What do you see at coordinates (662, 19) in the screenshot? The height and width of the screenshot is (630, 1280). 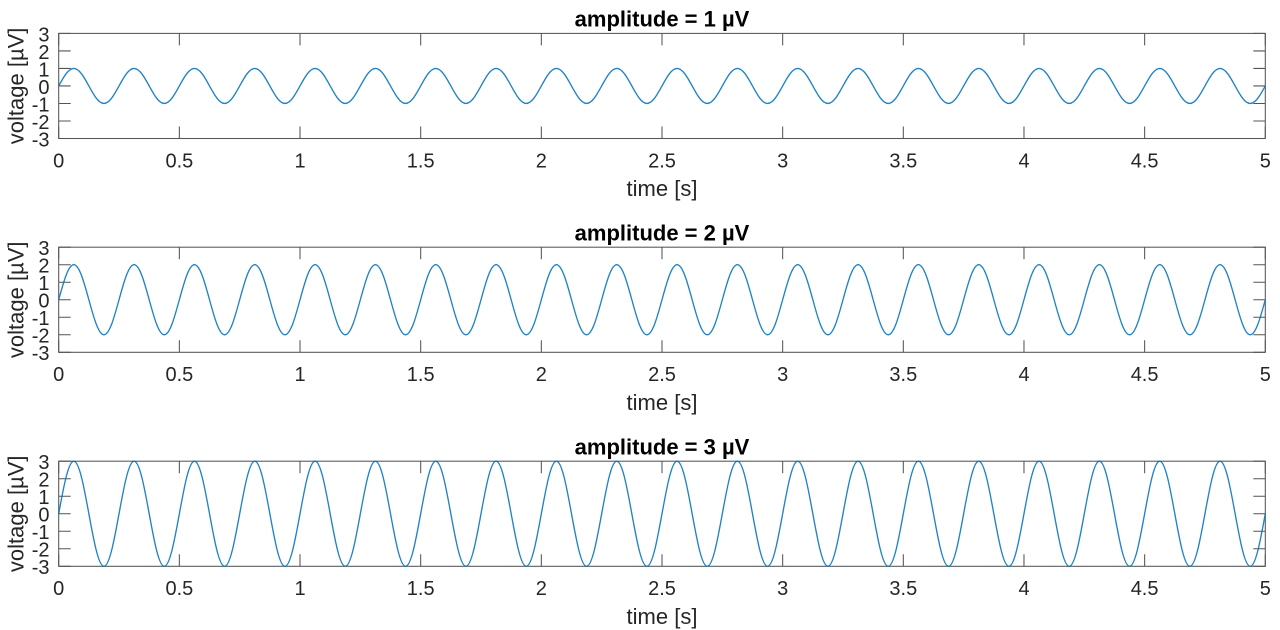 I see `svg-text: amplitude = 1 µV` at bounding box center [662, 19].